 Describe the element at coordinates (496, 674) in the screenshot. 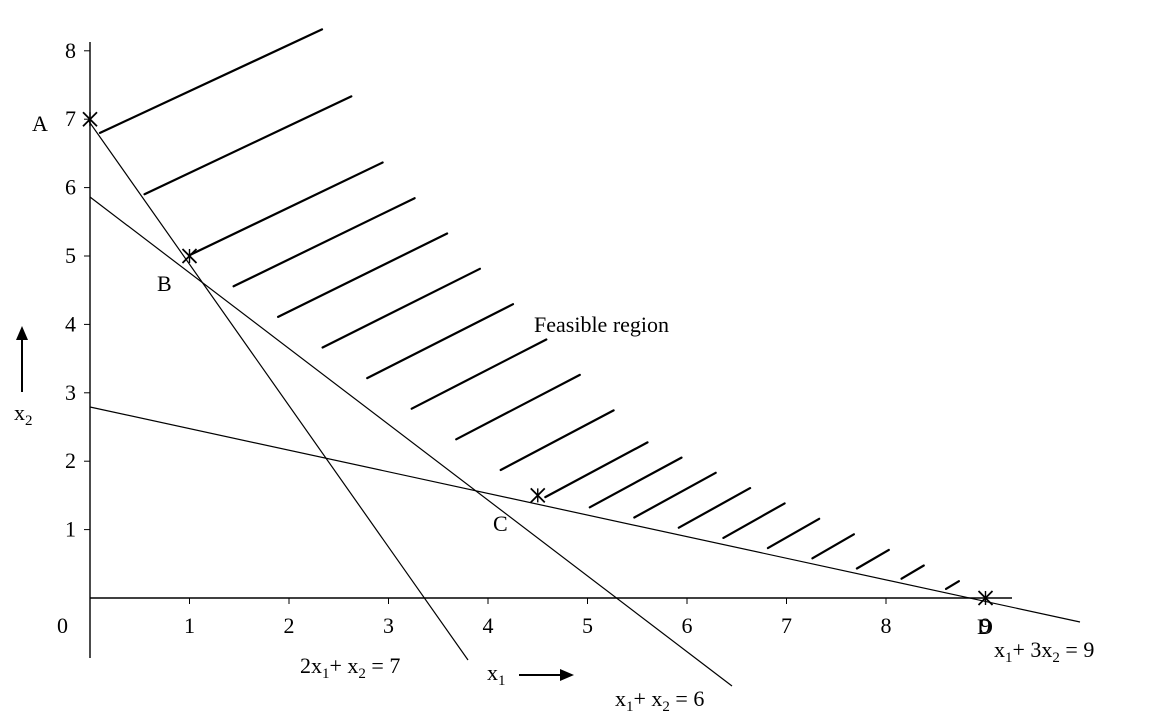

I see `x-axis-label: x1` at that location.